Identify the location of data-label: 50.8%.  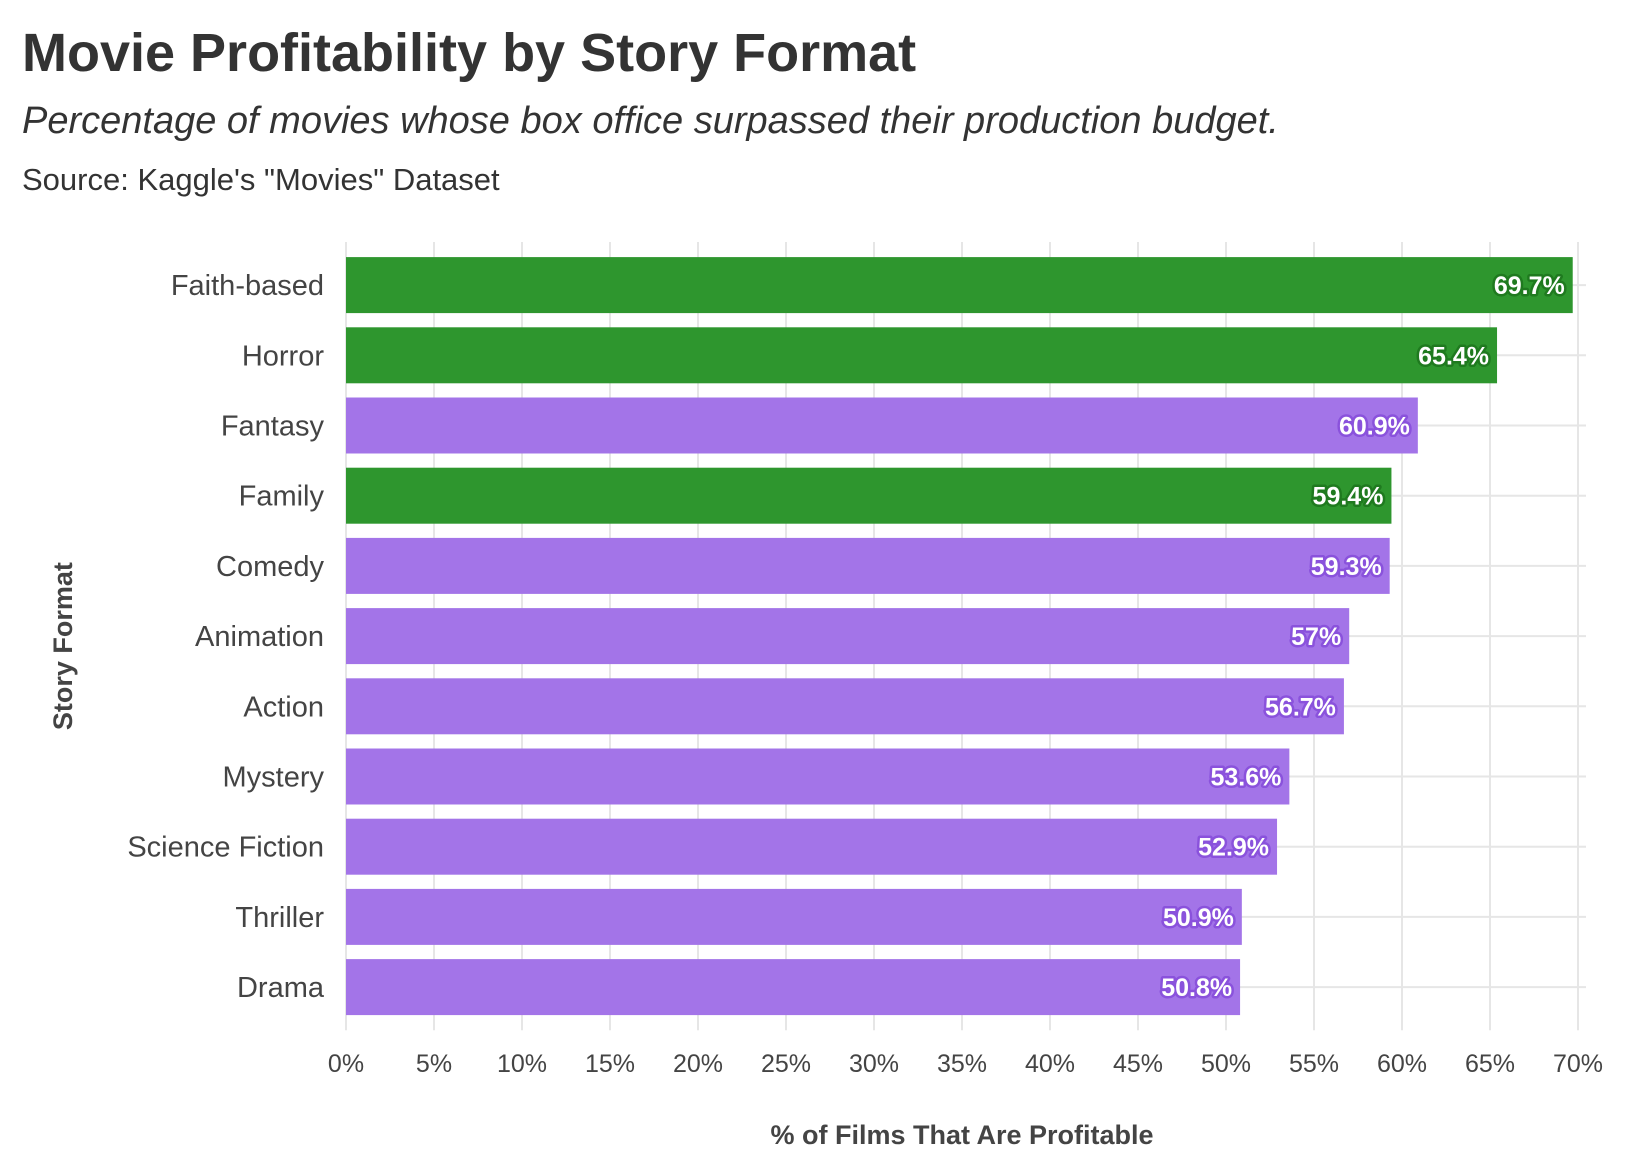
(1196, 988).